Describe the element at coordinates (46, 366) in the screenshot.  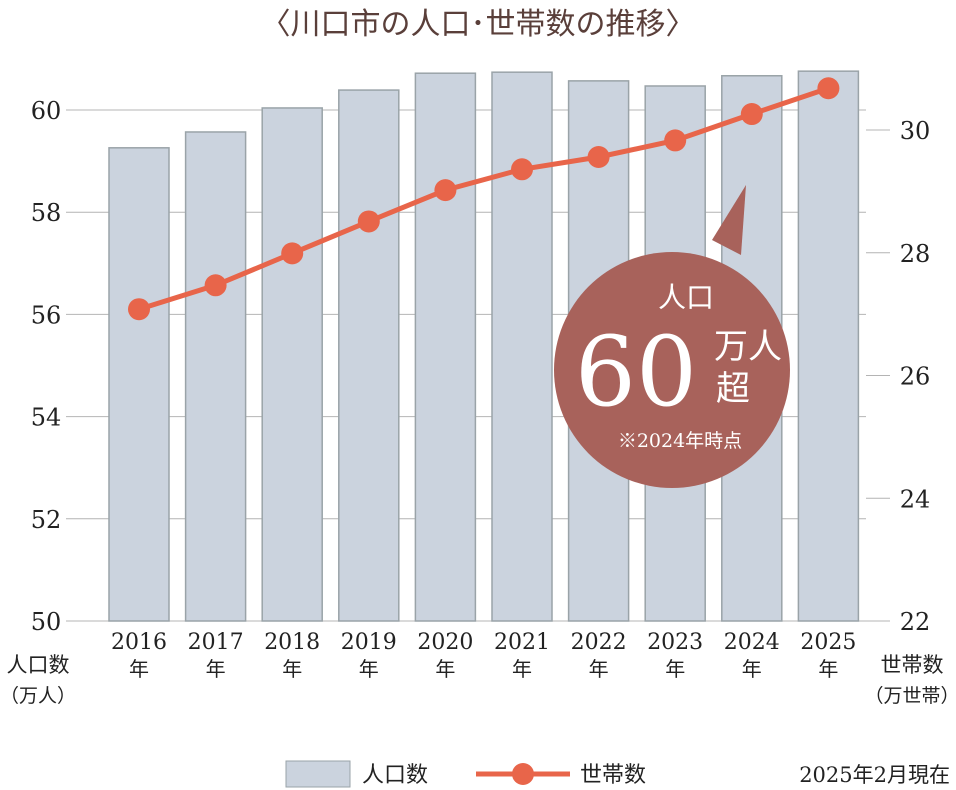
I see `left-axis: 50 52 54 56 58 60` at that location.